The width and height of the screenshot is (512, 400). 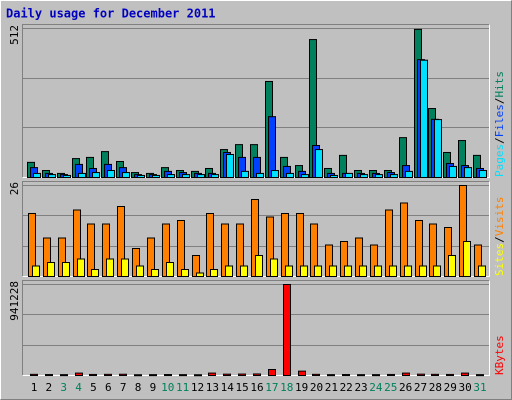 What do you see at coordinates (242, 387) in the screenshot?
I see `x-tick-label: 15` at bounding box center [242, 387].